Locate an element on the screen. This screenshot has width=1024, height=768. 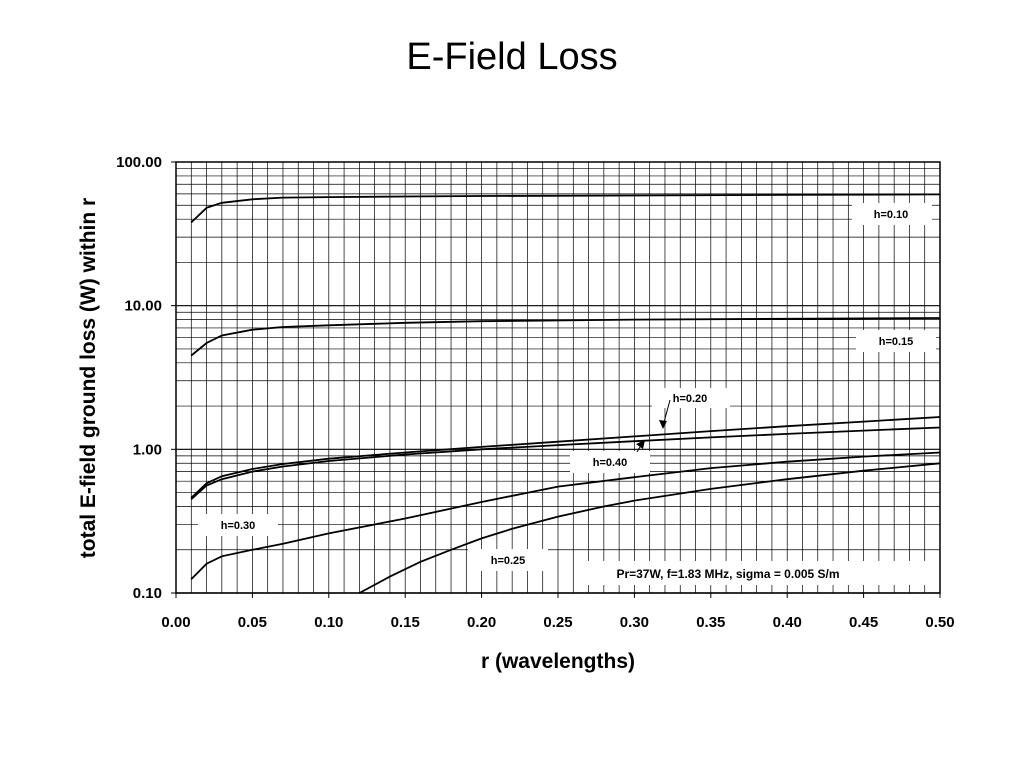
x-tick-label: 0.25 is located at coordinates (557, 622).